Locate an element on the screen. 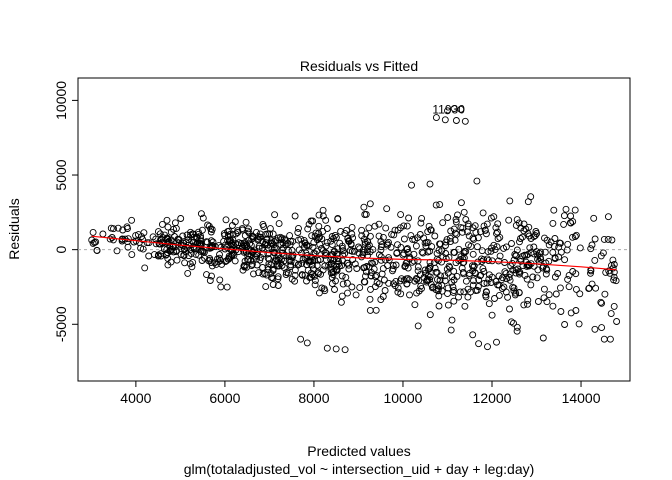 This screenshot has width=672, height=480. x-tick-label: 14000 is located at coordinates (581, 398).